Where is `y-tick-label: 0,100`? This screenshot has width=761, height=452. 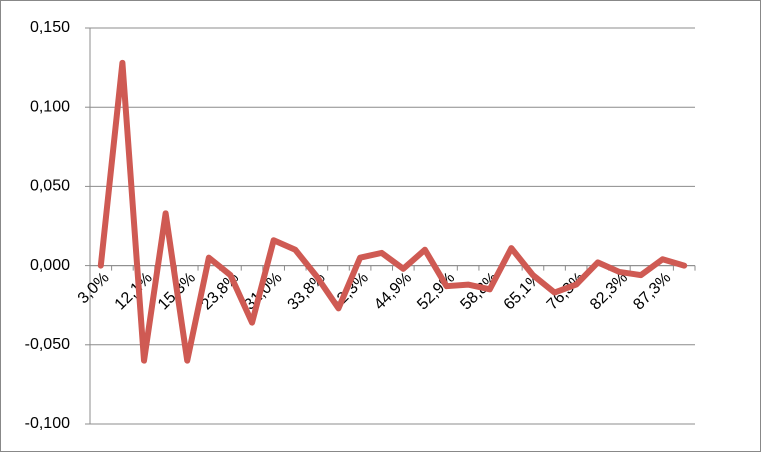
y-tick-label: 0,100 is located at coordinates (50, 106).